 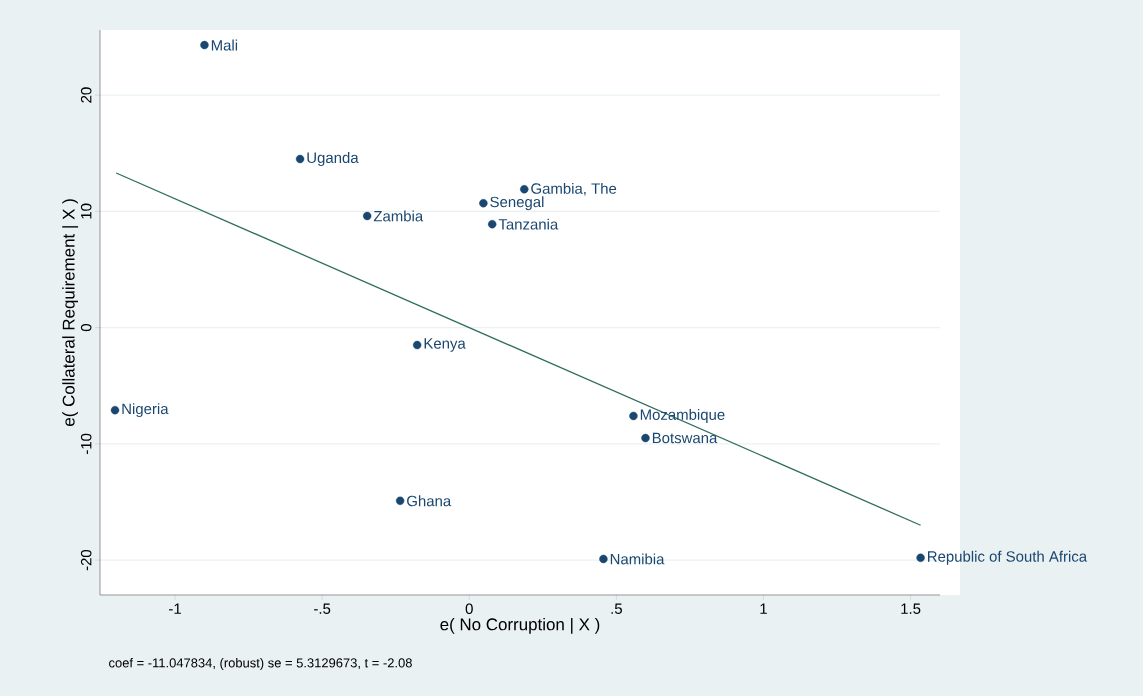 I want to click on y-tick-label: -20, so click(x=86, y=560).